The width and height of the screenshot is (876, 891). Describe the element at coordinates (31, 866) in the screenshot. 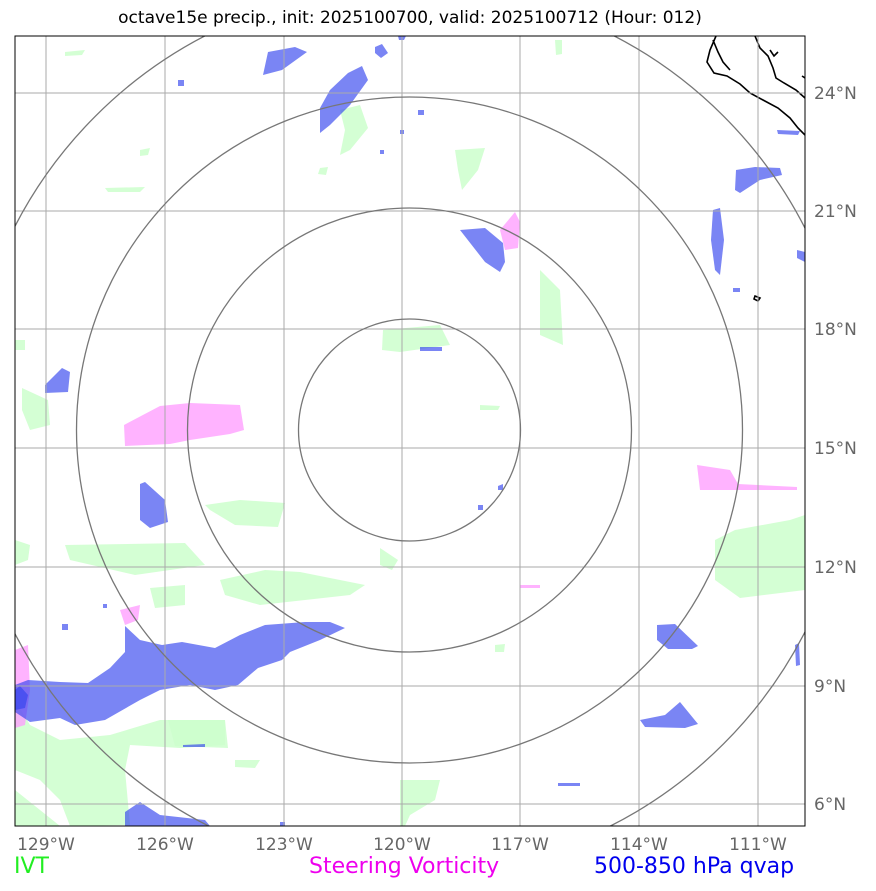

I see `legend-ivt: IVT` at that location.